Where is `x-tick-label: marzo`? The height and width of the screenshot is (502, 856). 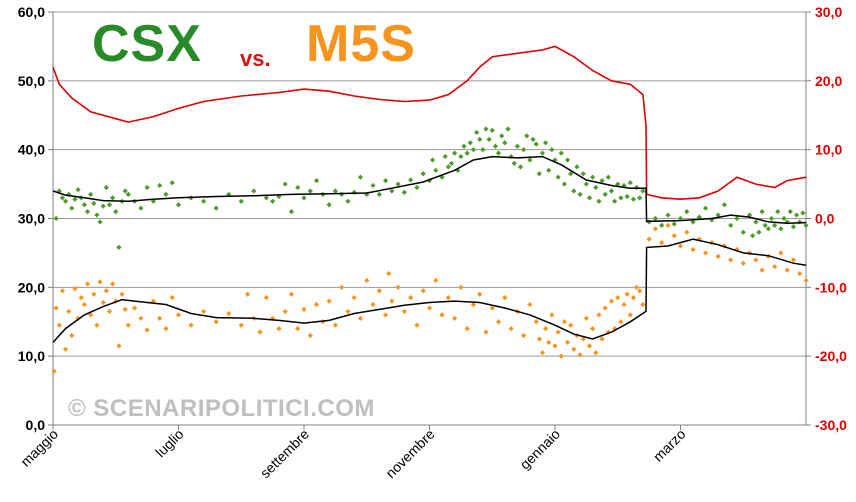 x-tick-label: marzo is located at coordinates (669, 445).